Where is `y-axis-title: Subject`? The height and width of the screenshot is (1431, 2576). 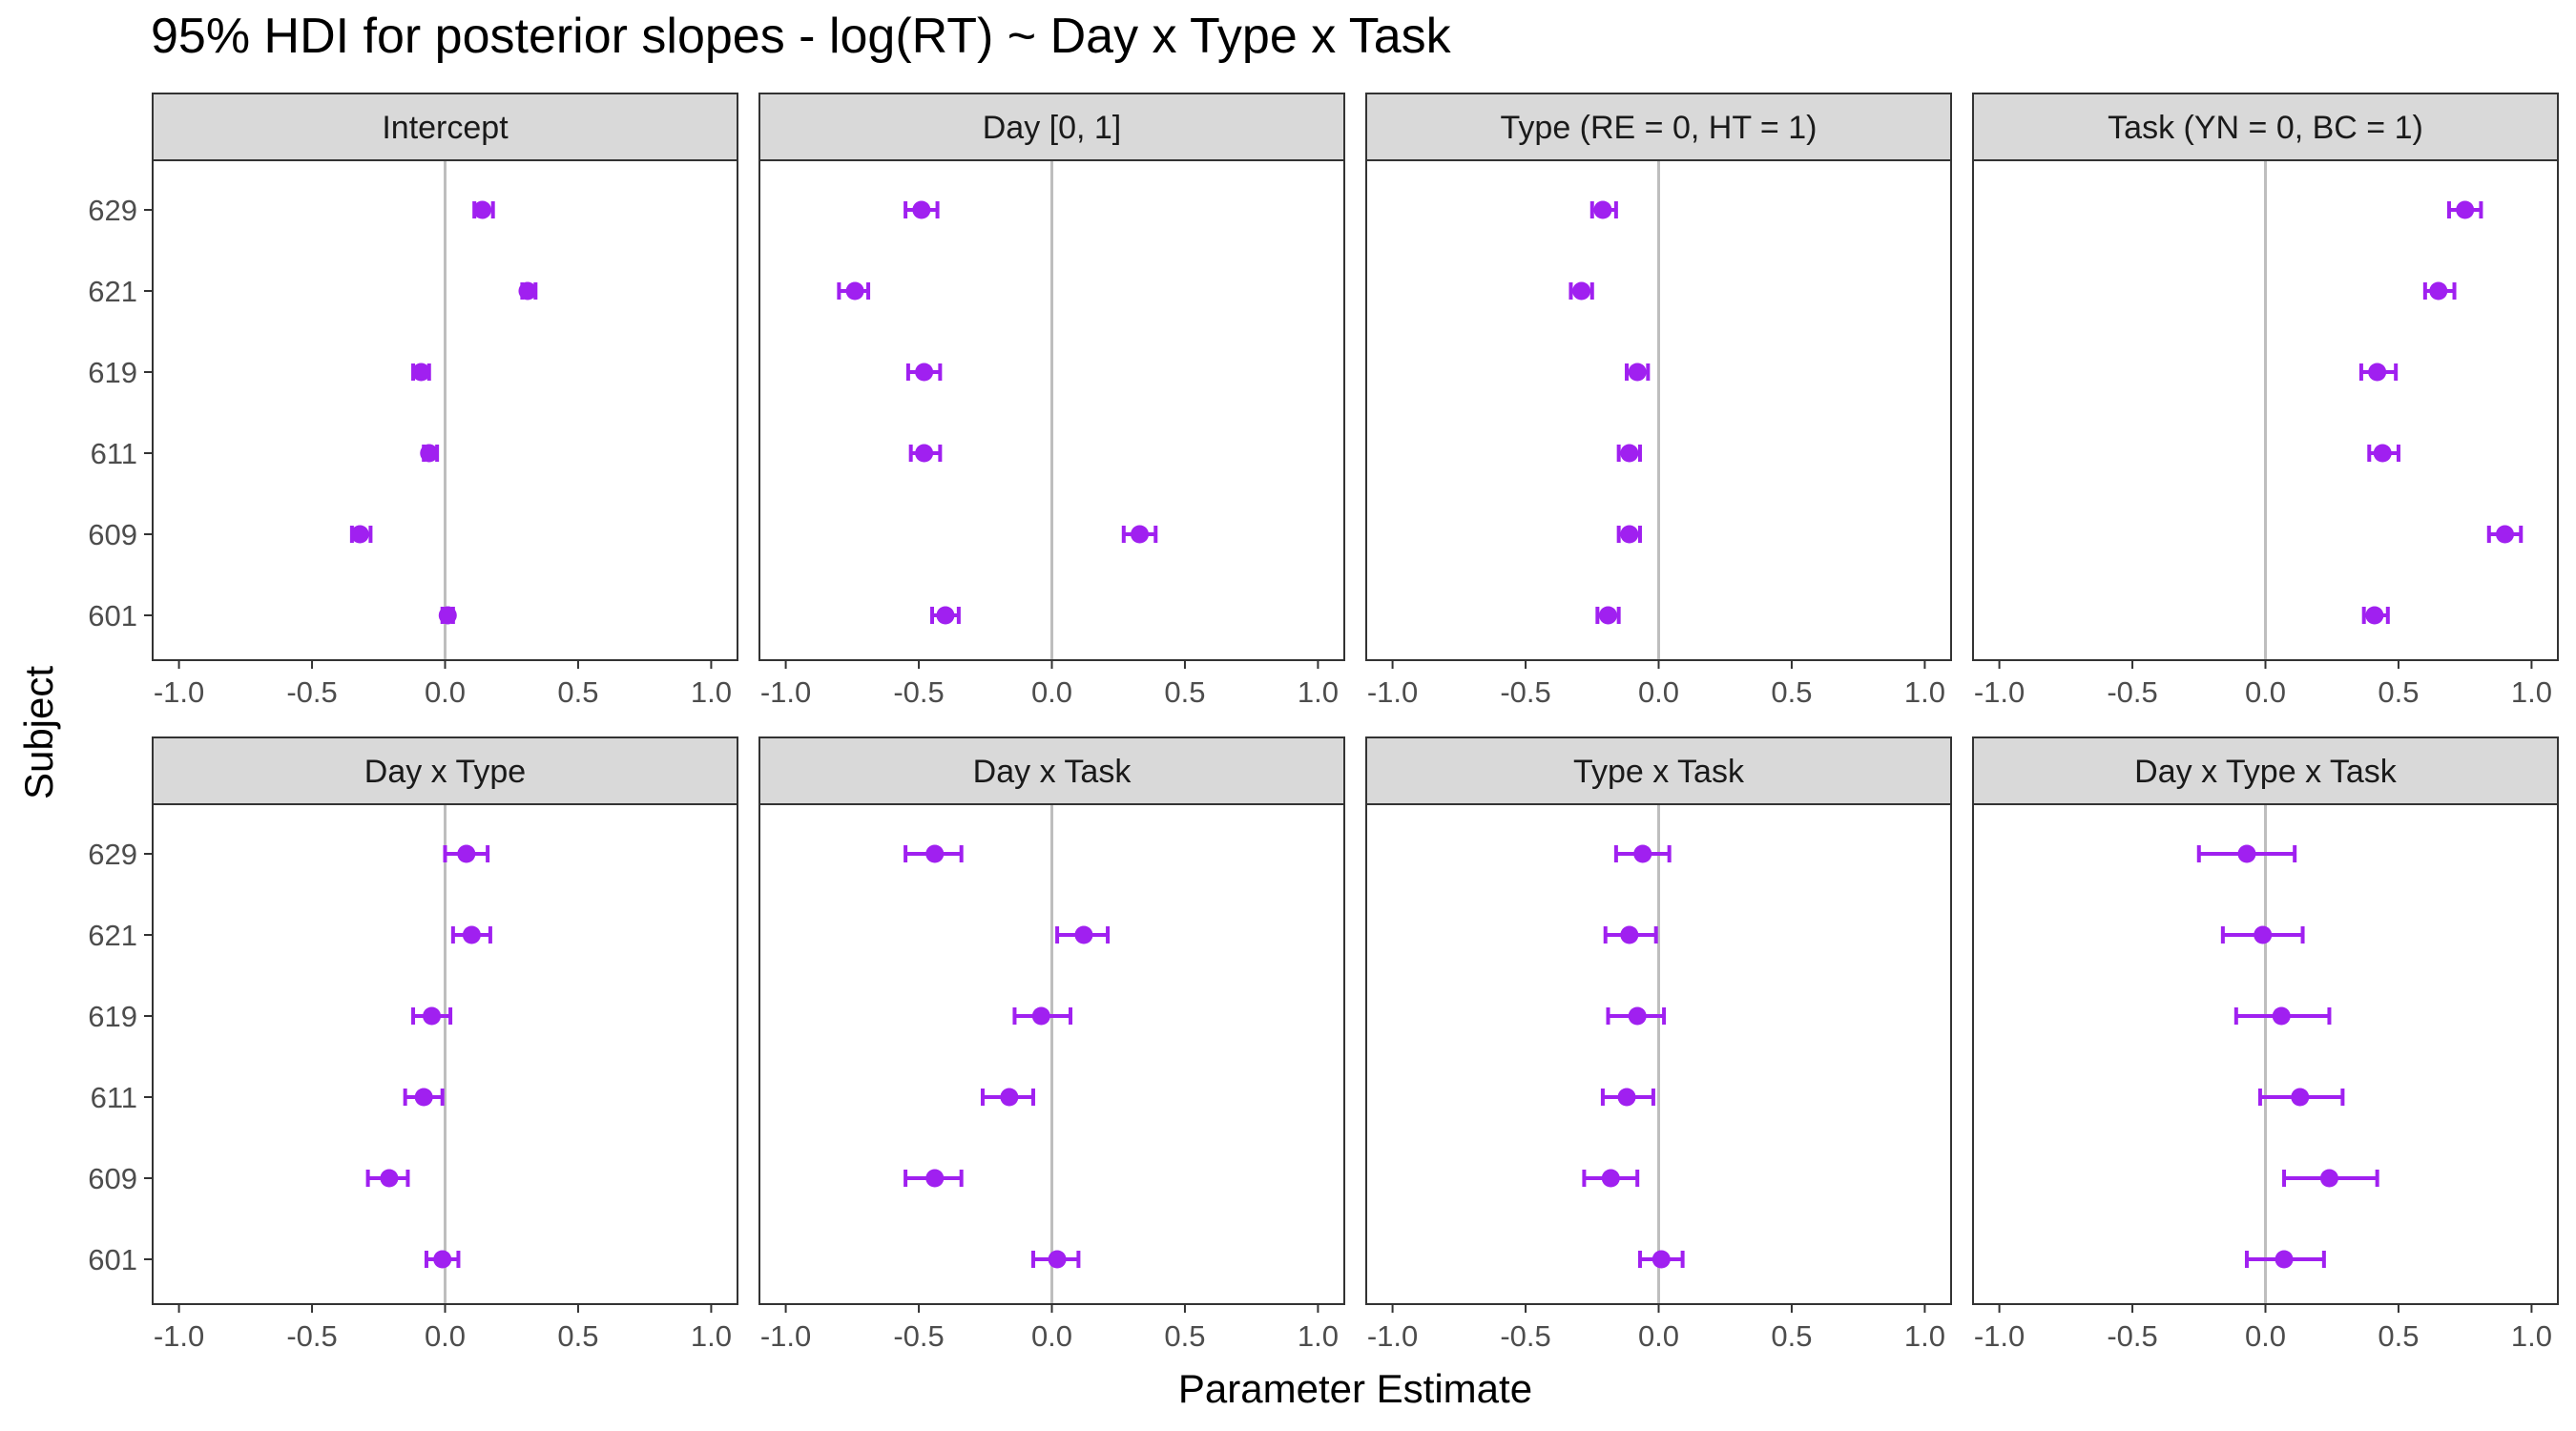
y-axis-title: Subject is located at coordinates (38, 732).